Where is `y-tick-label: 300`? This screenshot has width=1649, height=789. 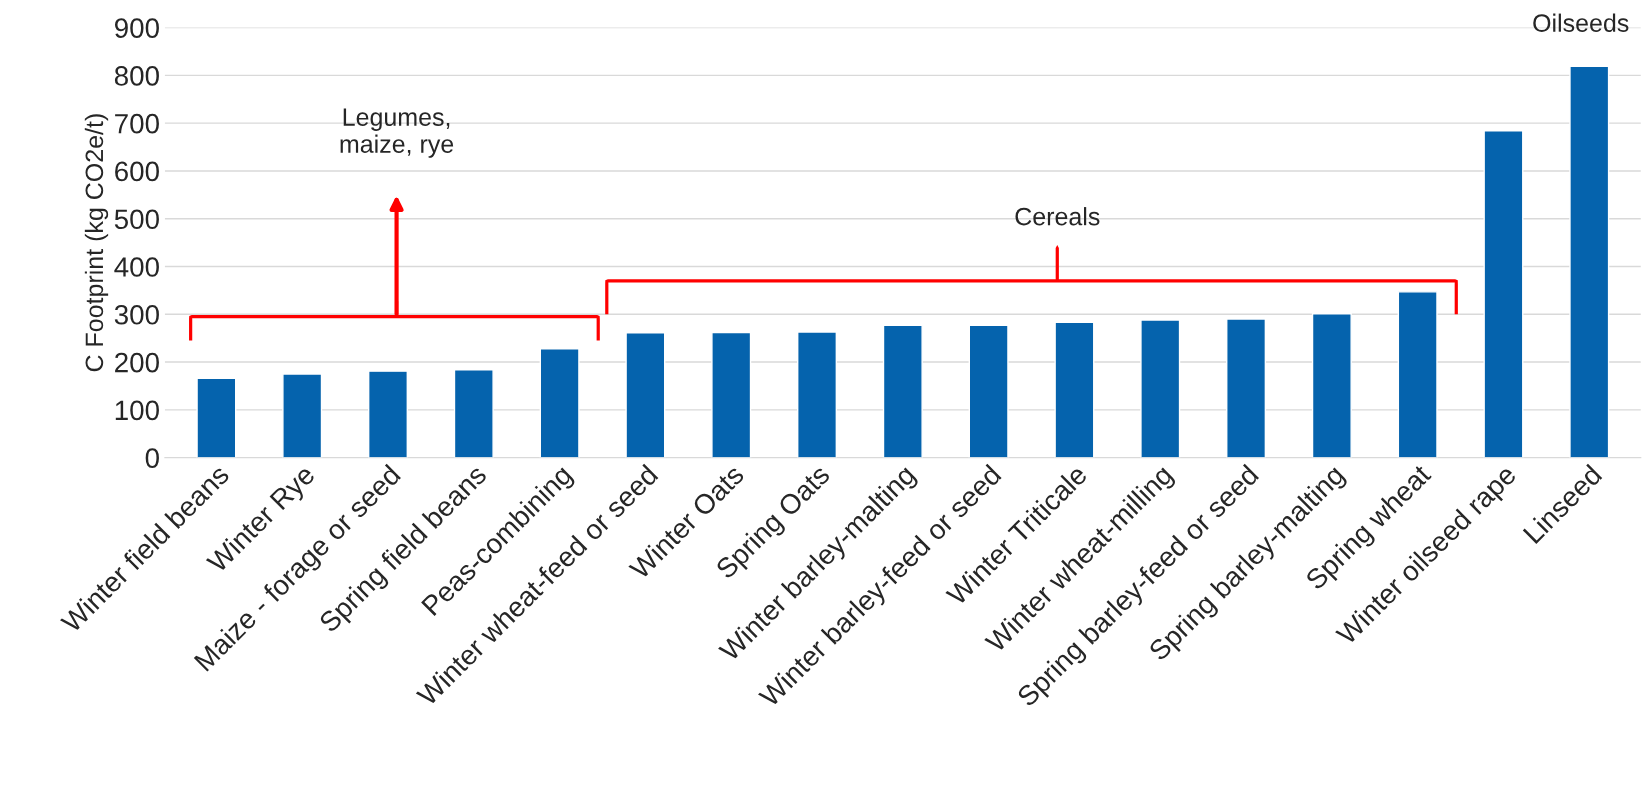 y-tick-label: 300 is located at coordinates (136, 314).